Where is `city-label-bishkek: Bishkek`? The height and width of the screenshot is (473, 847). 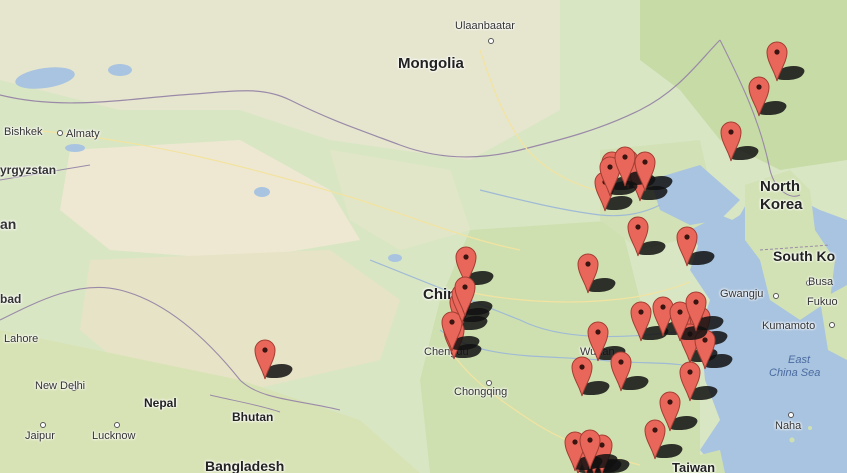 city-label-bishkek: Bishkek is located at coordinates (23, 132).